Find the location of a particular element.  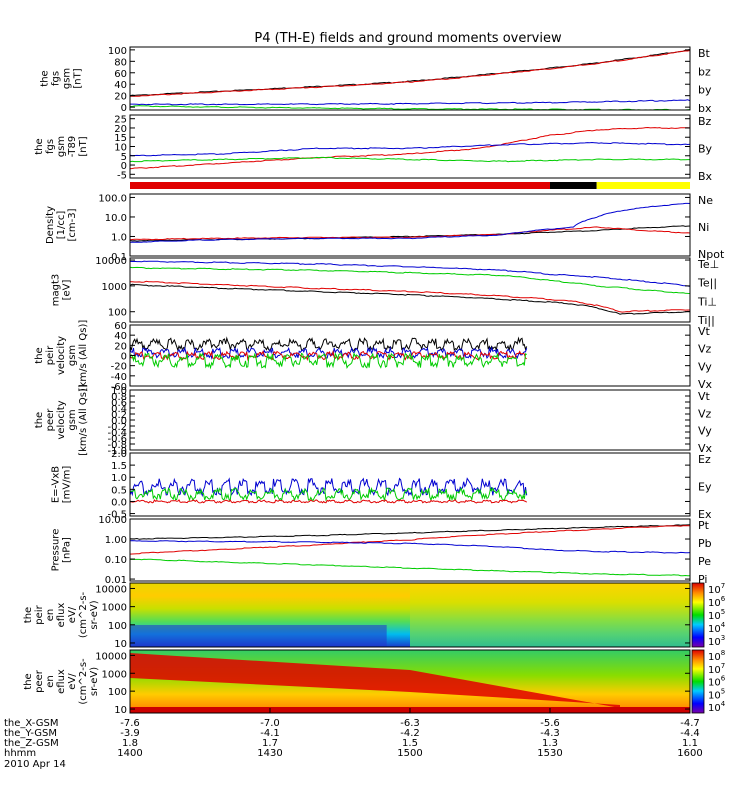

x-tick-label: -6.3 is located at coordinates (410, 723).